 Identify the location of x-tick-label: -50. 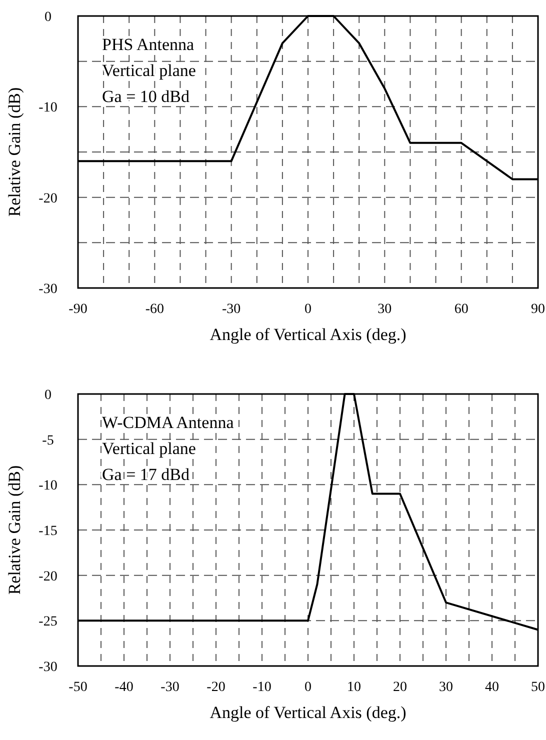
(78, 687).